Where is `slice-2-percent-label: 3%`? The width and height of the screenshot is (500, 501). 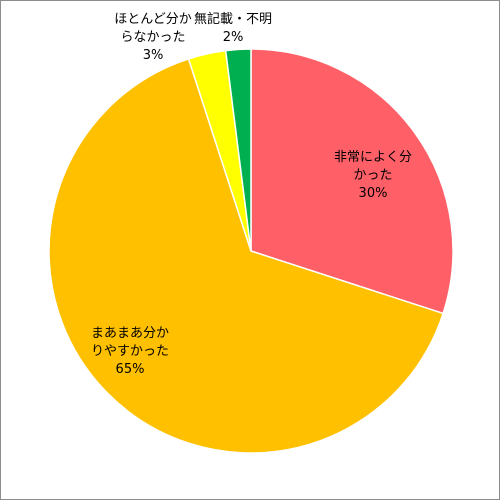 slice-2-percent-label: 3% is located at coordinates (153, 55).